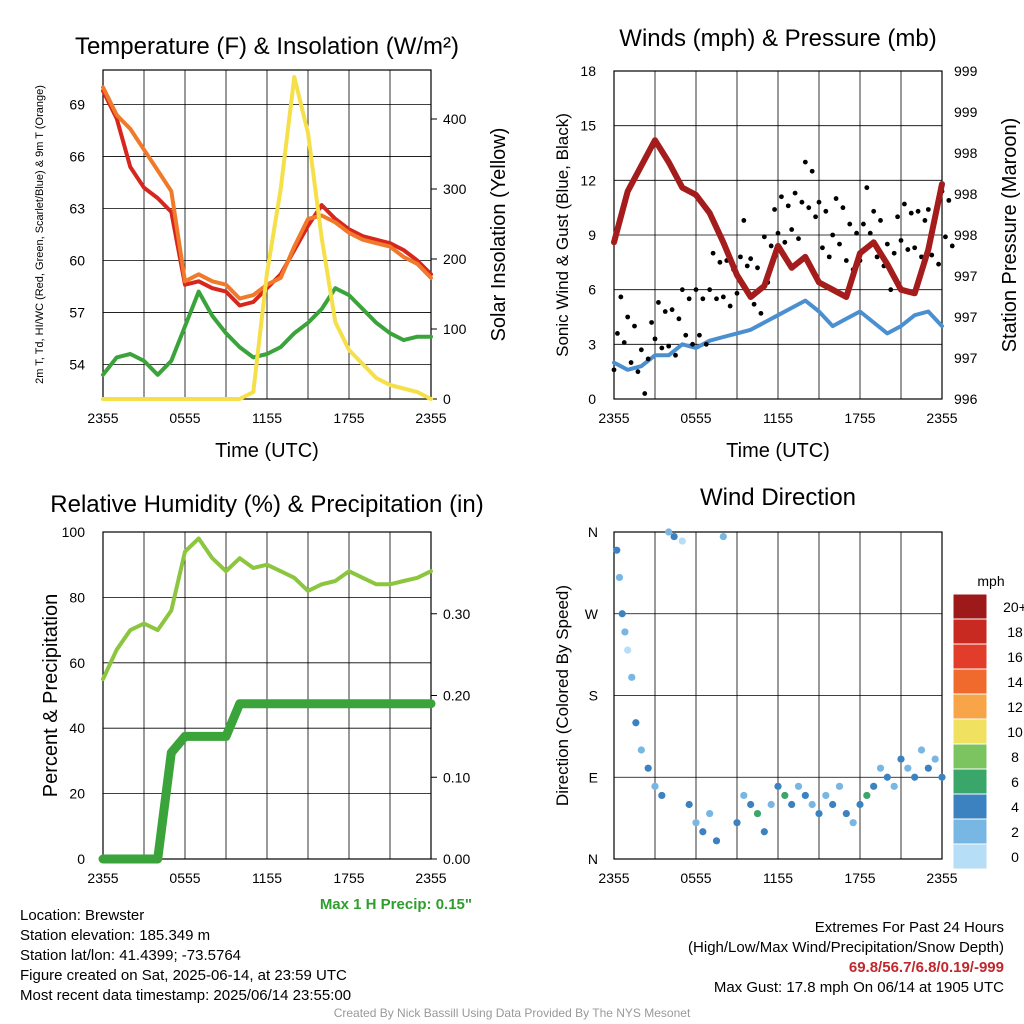  Describe the element at coordinates (77, 794) in the screenshot. I see `y-tick-label: 20` at that location.